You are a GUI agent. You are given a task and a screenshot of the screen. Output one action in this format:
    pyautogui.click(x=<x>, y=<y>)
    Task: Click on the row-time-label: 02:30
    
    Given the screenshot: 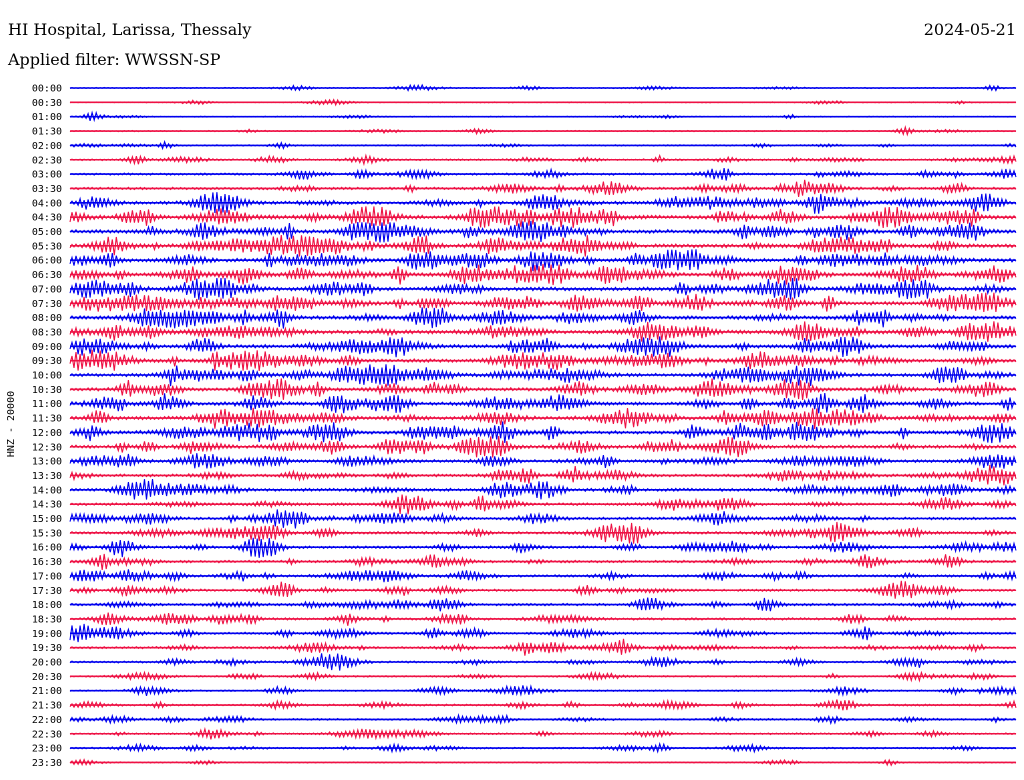 What is the action you would take?
    pyautogui.click(x=47, y=160)
    